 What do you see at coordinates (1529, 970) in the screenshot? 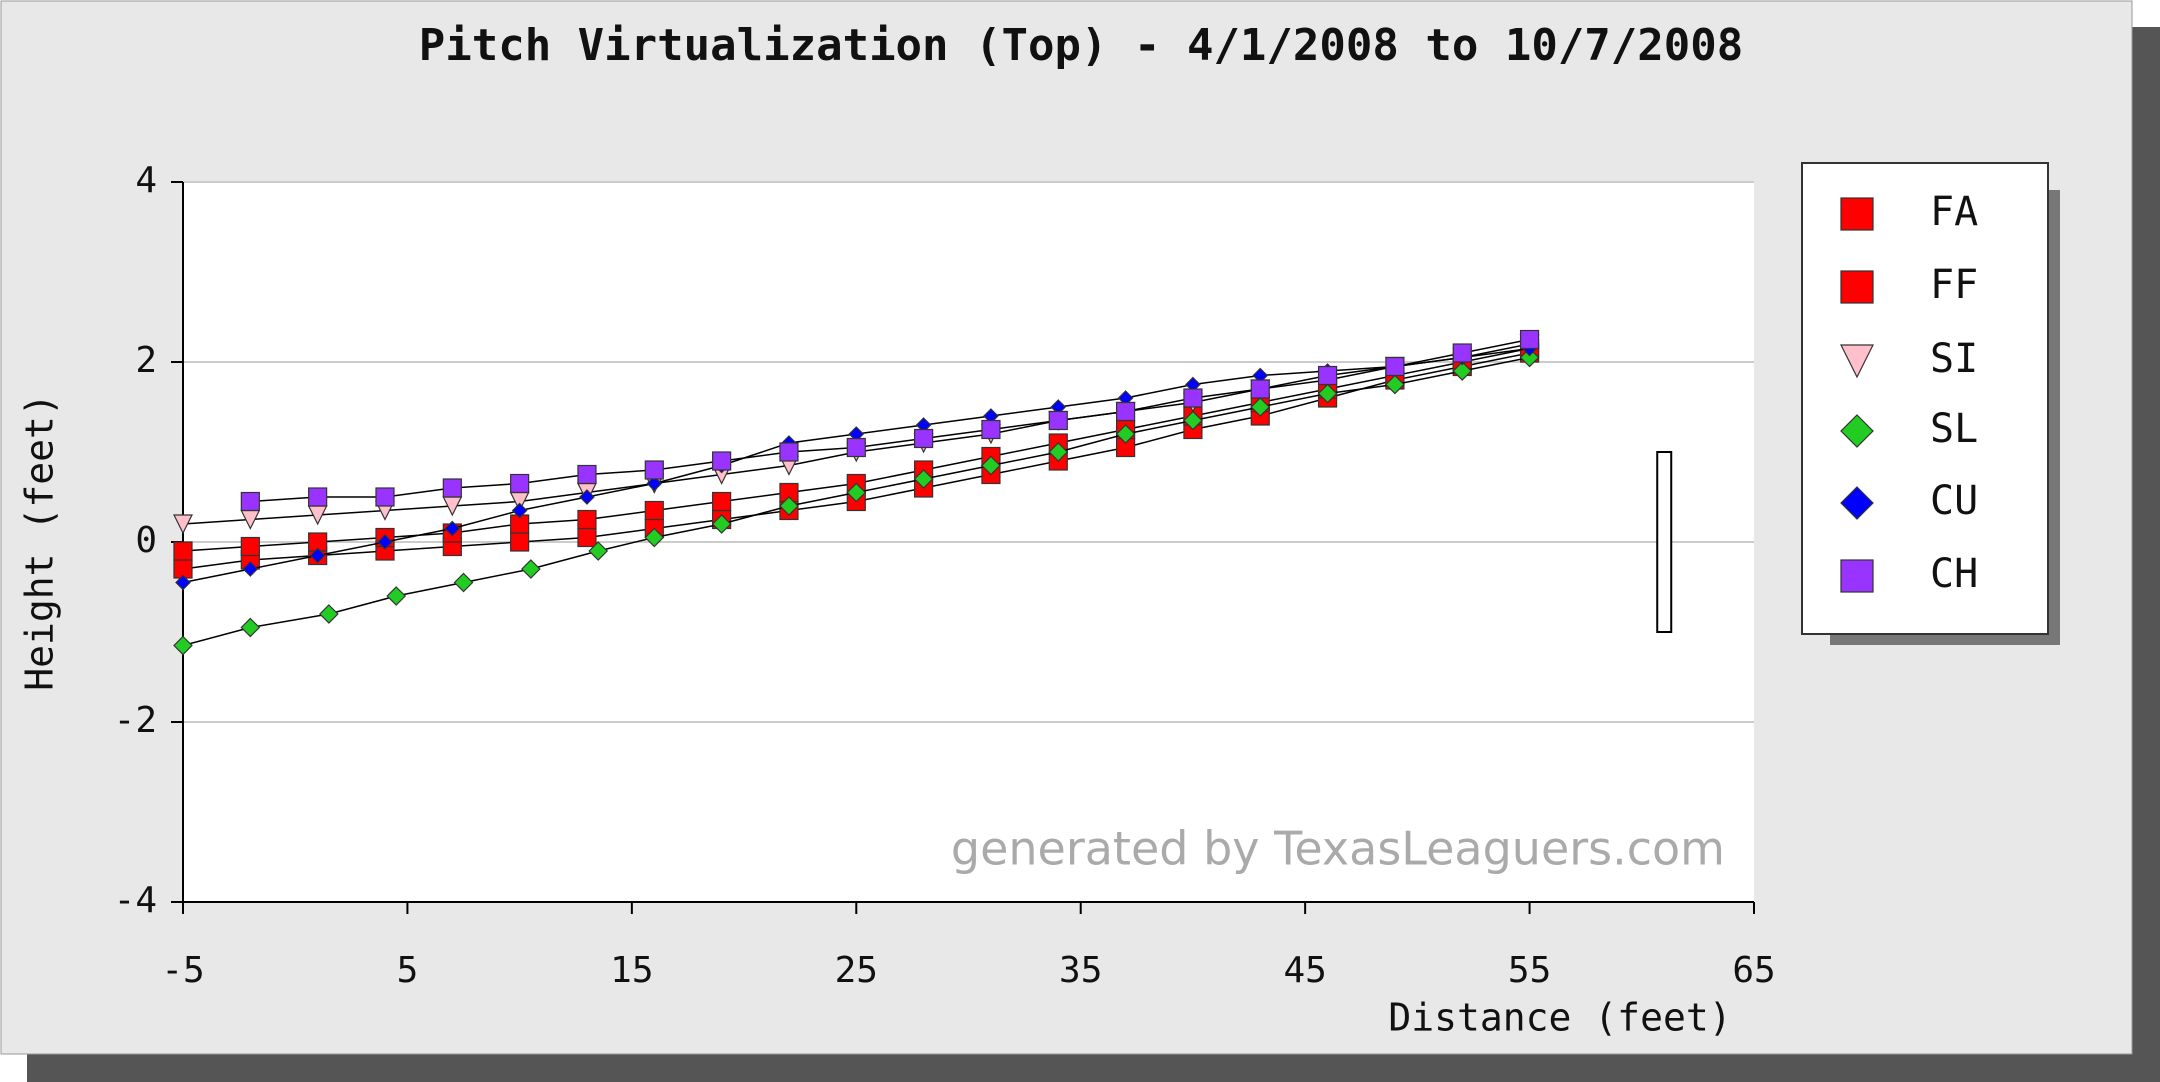
I see `x-tick-label: 55` at bounding box center [1529, 970].